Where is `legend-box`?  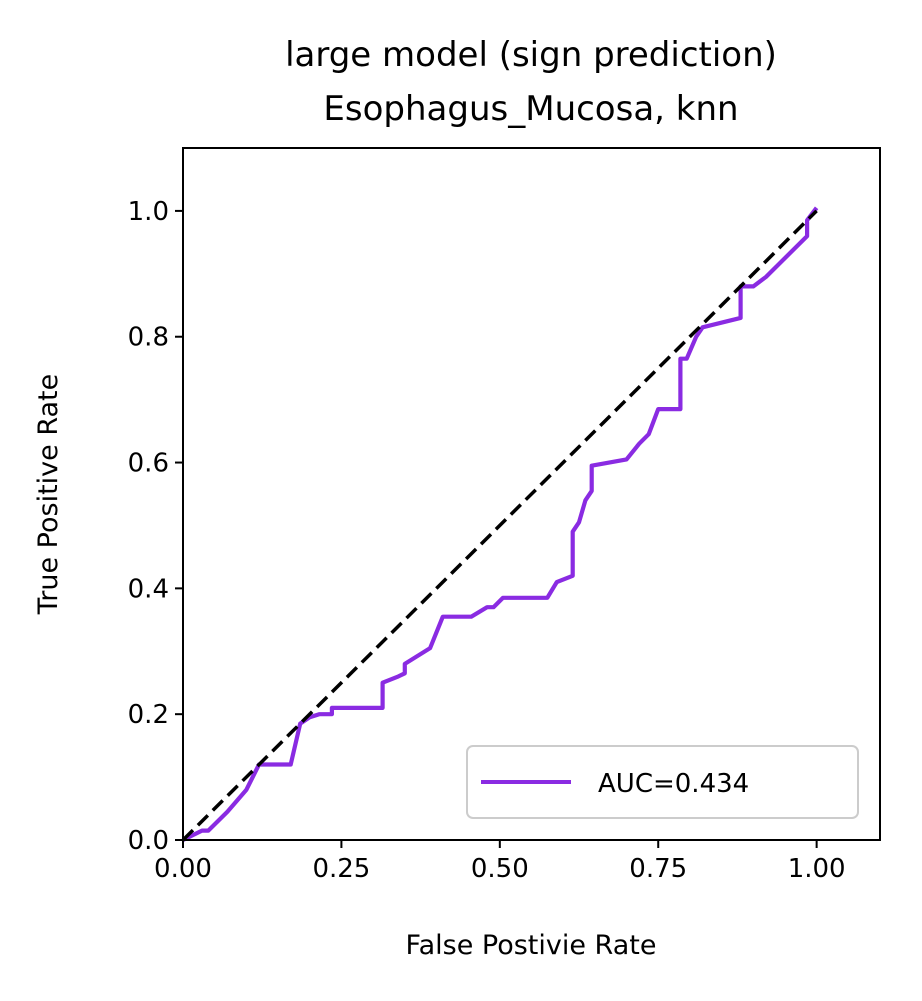
legend-box is located at coordinates (662, 782).